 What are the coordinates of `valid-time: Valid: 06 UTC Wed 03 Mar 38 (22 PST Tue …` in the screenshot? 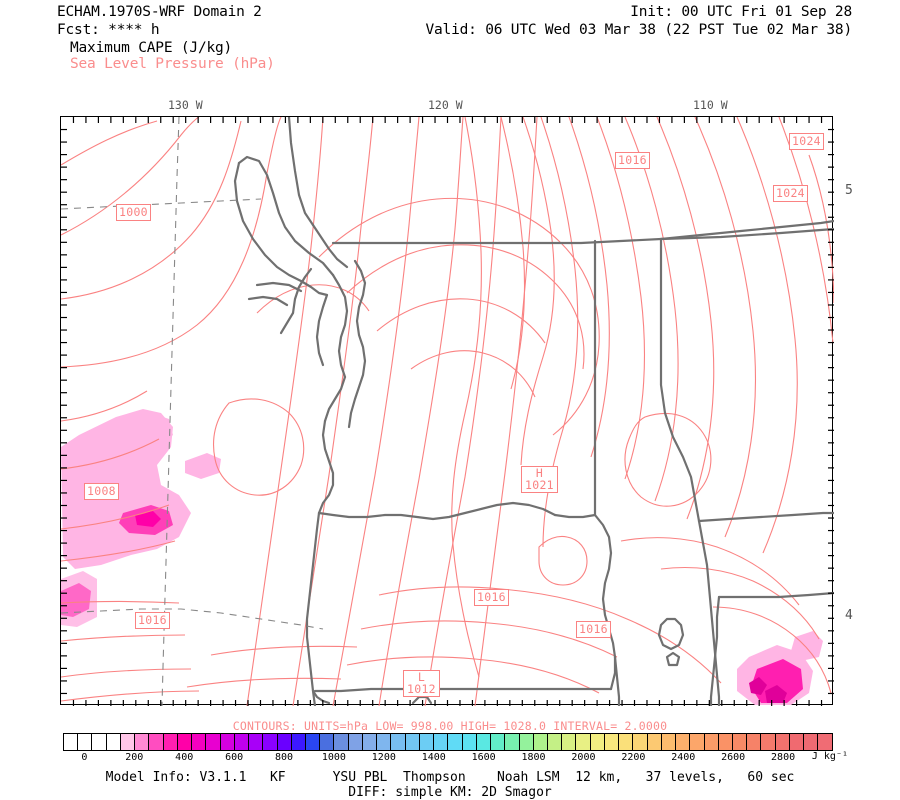 It's located at (639, 30).